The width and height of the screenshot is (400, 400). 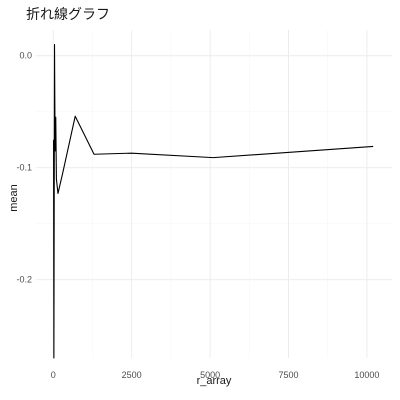 I want to click on y-axis-label: mean, so click(x=14, y=198).